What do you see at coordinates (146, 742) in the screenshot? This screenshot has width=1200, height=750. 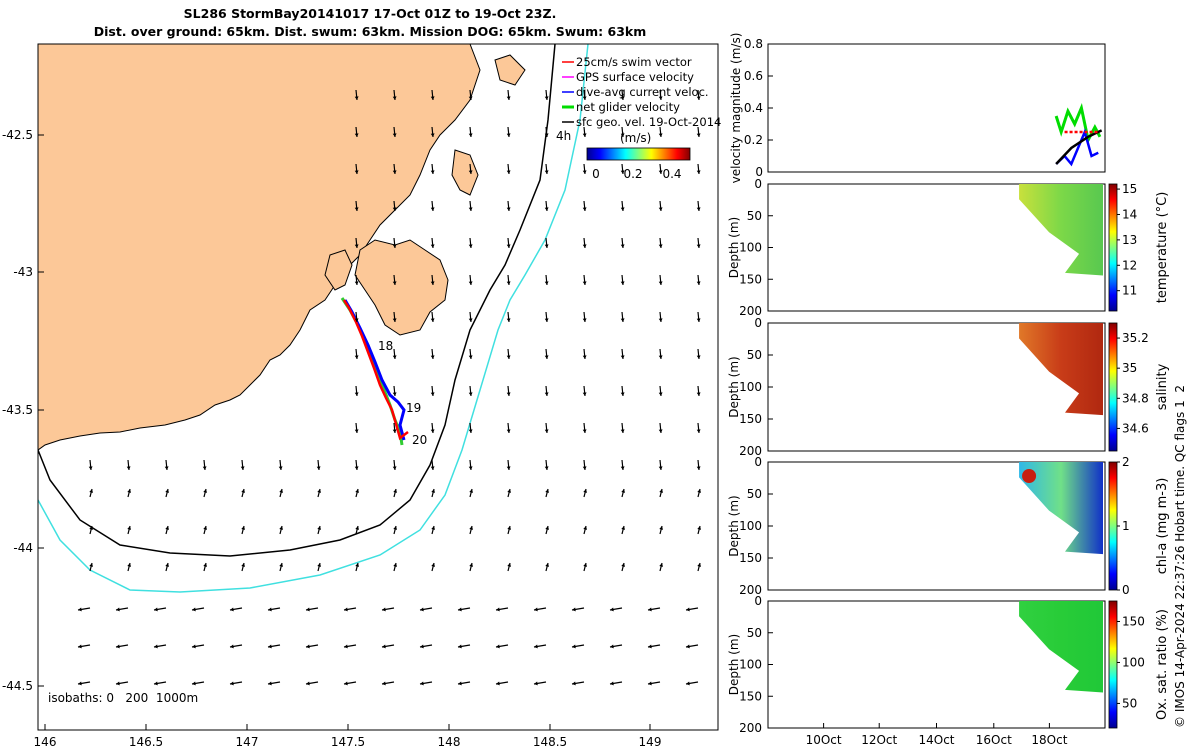 I see `map-x-tick-1: 146.5` at bounding box center [146, 742].